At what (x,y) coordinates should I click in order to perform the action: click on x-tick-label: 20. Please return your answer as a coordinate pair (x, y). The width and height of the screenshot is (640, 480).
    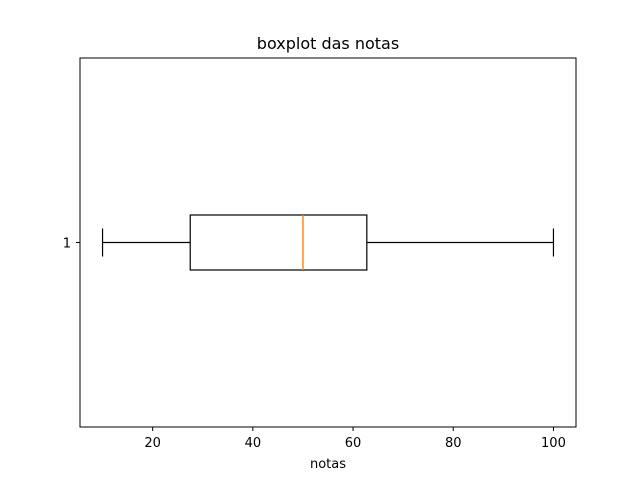
    Looking at the image, I should click on (152, 443).